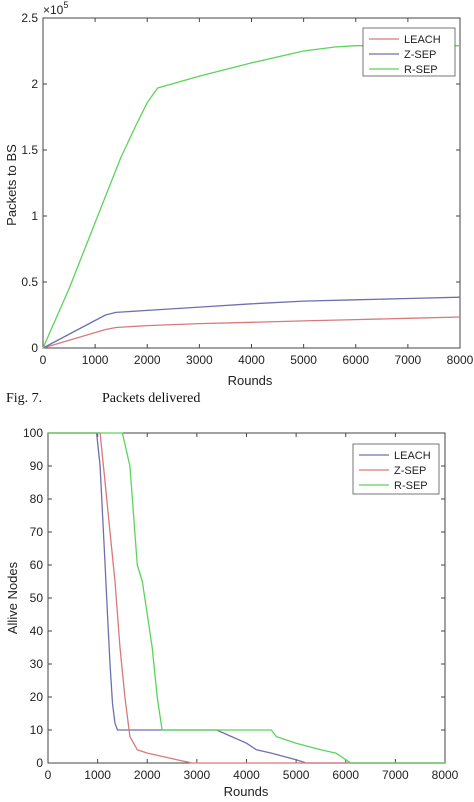 The height and width of the screenshot is (802, 474). What do you see at coordinates (11, 185) in the screenshot?
I see `y-axis-label: Packets to BS` at bounding box center [11, 185].